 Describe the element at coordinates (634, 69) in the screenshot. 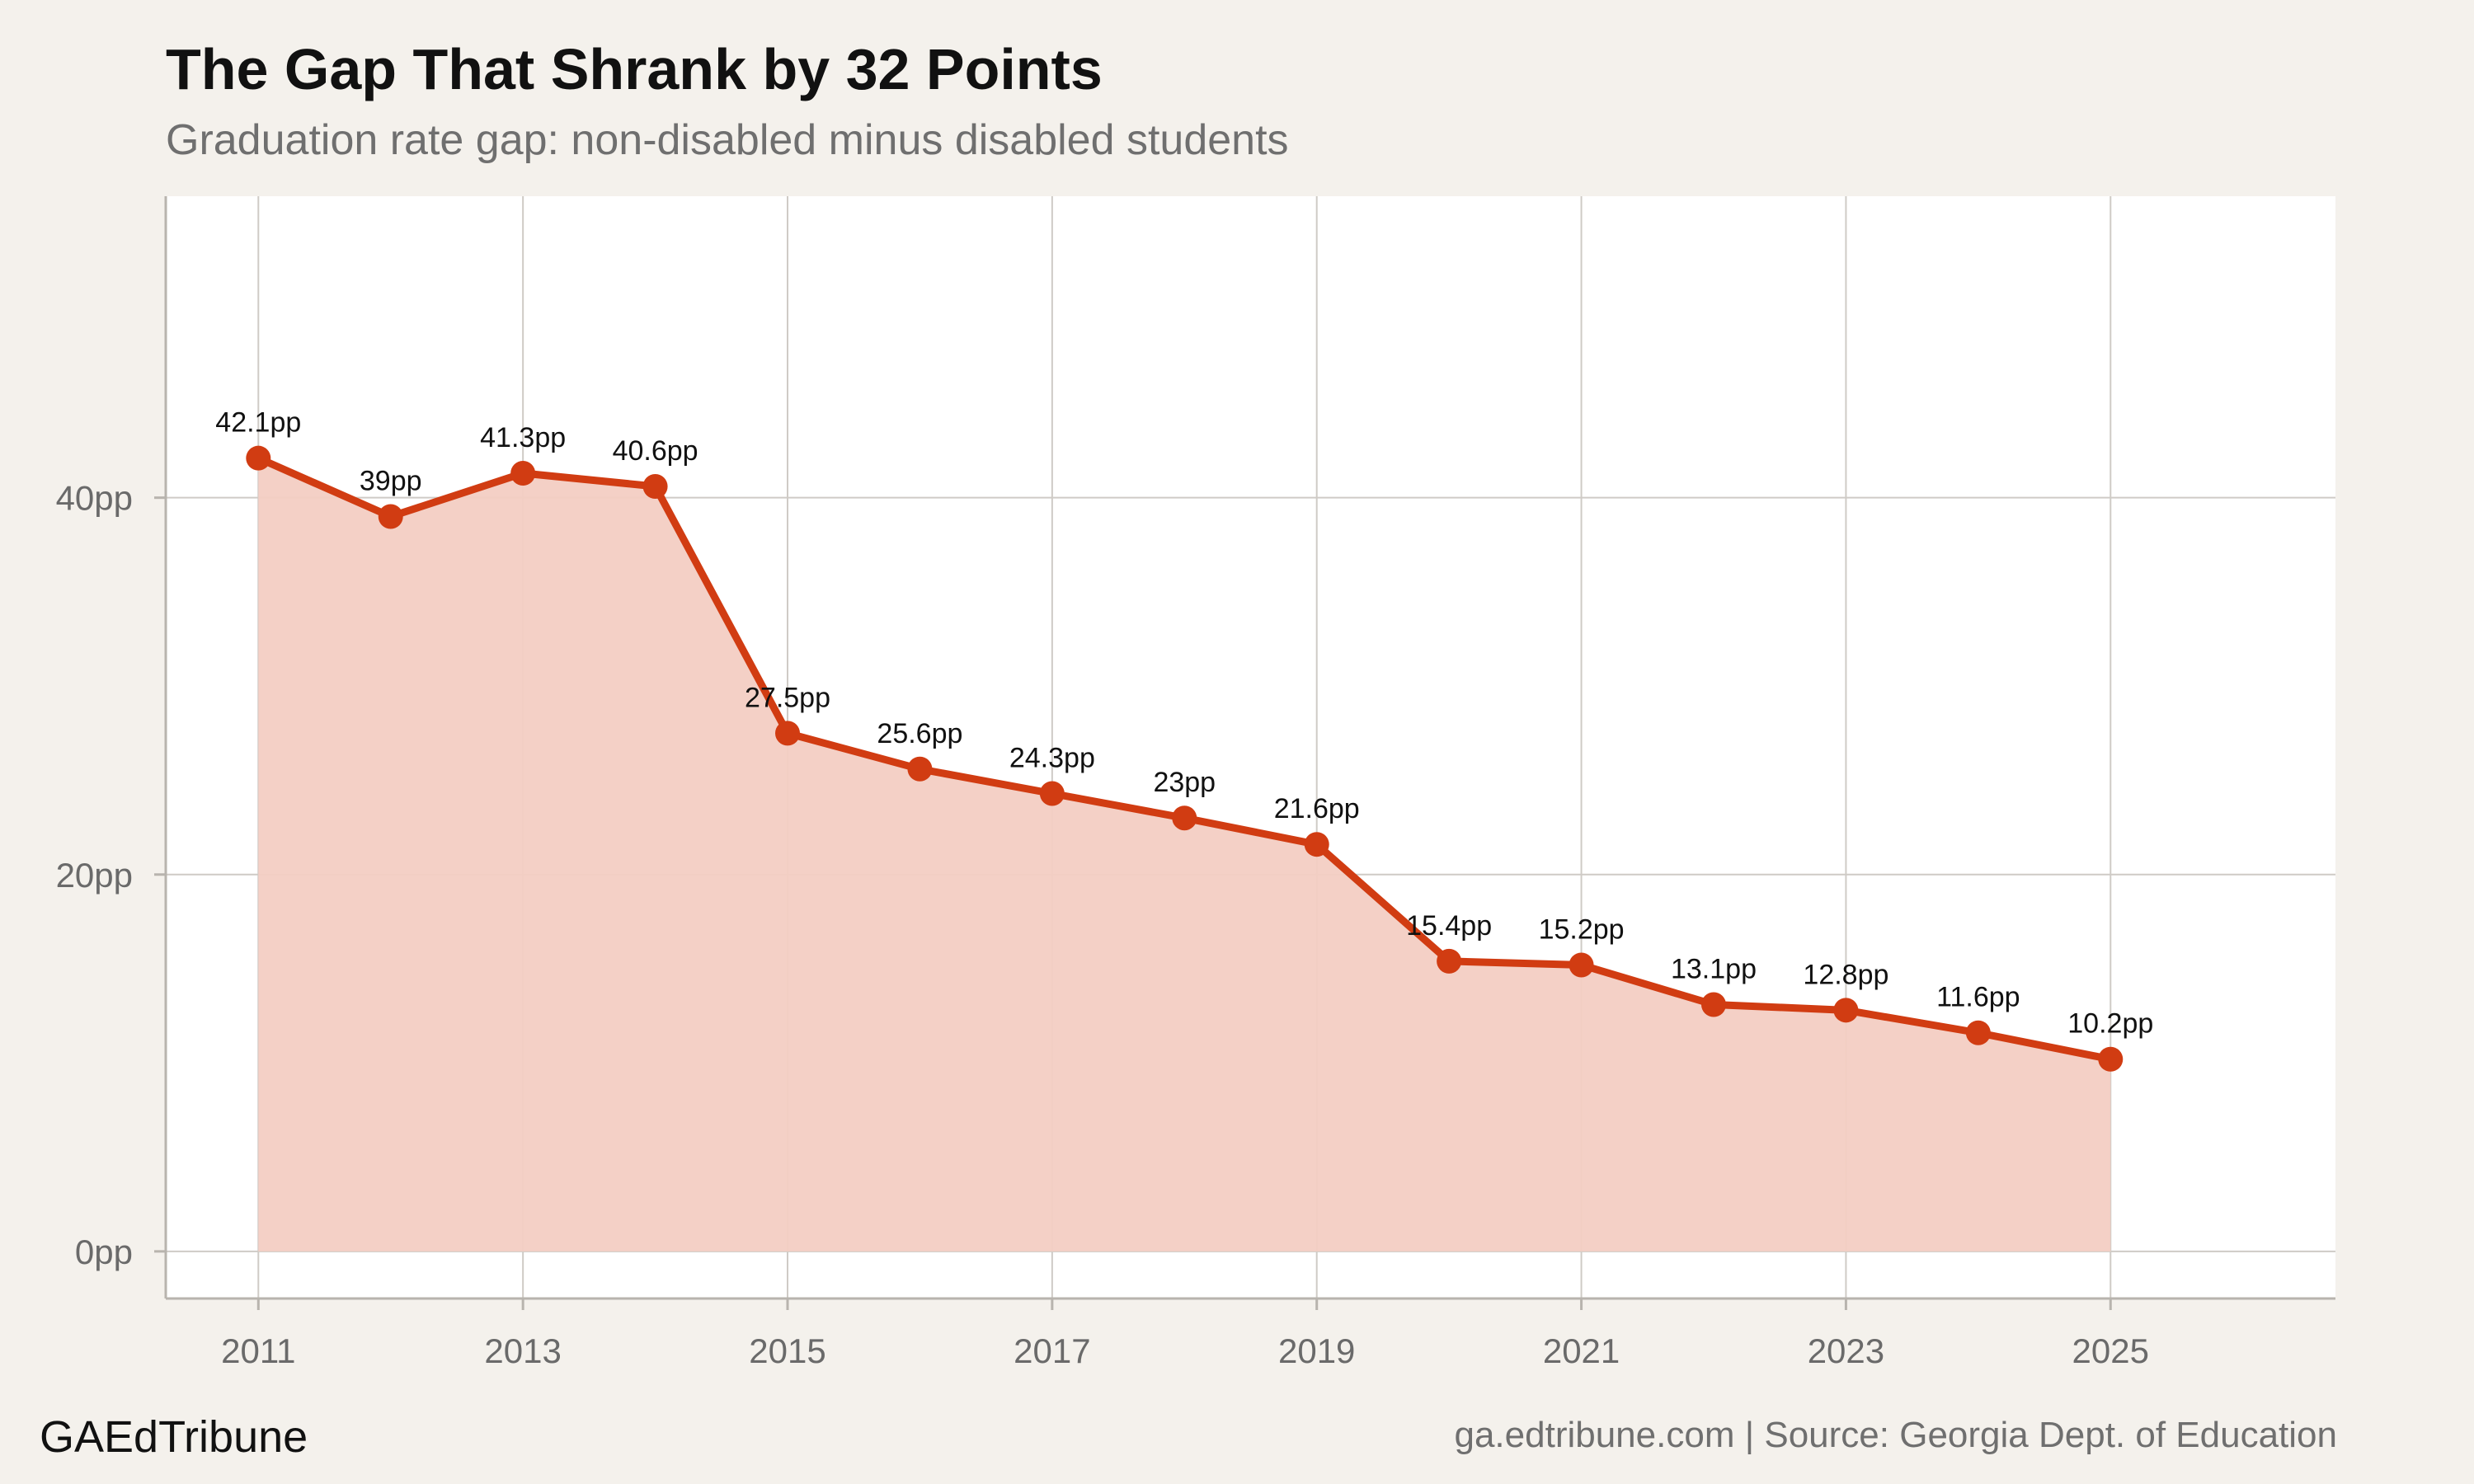

I see `chart-title: The Gap That Shrank by 32 Points` at that location.